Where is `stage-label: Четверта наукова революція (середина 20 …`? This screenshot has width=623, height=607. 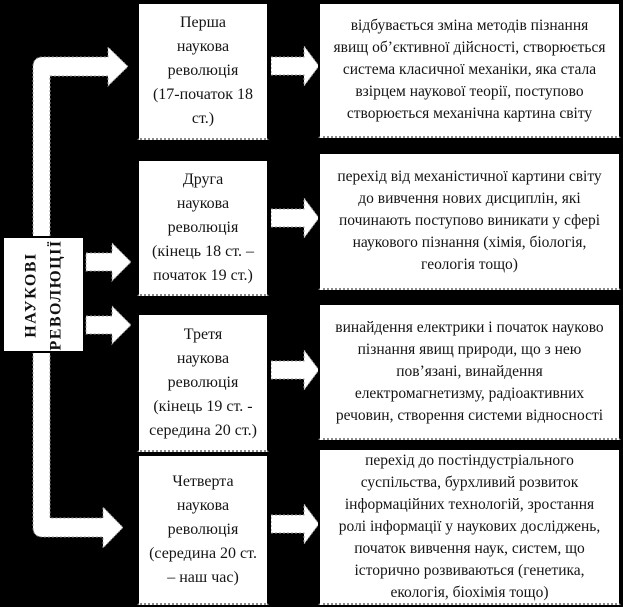 stage-label: Четверта наукова революція (середина 20 … is located at coordinates (203, 529).